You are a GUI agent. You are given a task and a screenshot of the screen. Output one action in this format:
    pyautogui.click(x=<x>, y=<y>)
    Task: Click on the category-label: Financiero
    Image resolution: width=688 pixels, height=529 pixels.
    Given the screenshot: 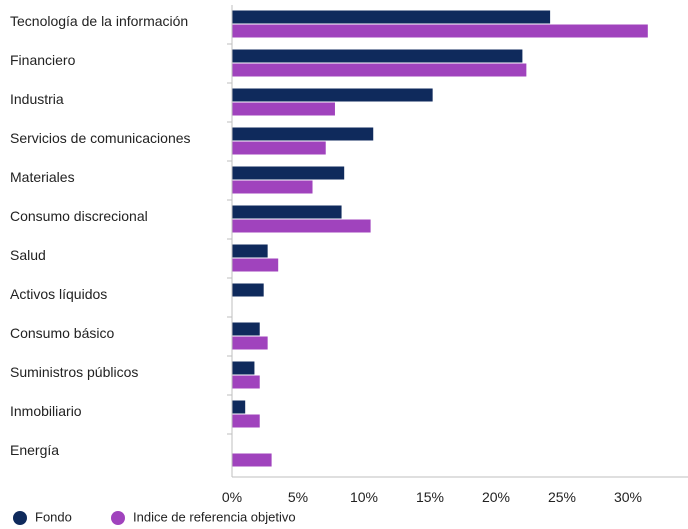 What is the action you would take?
    pyautogui.click(x=43, y=60)
    